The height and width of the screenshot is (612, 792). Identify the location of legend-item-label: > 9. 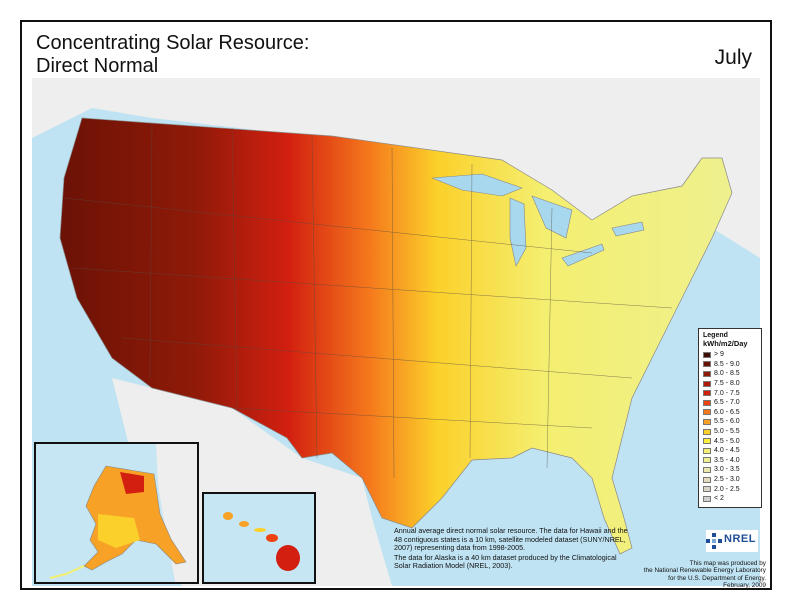
(719, 355).